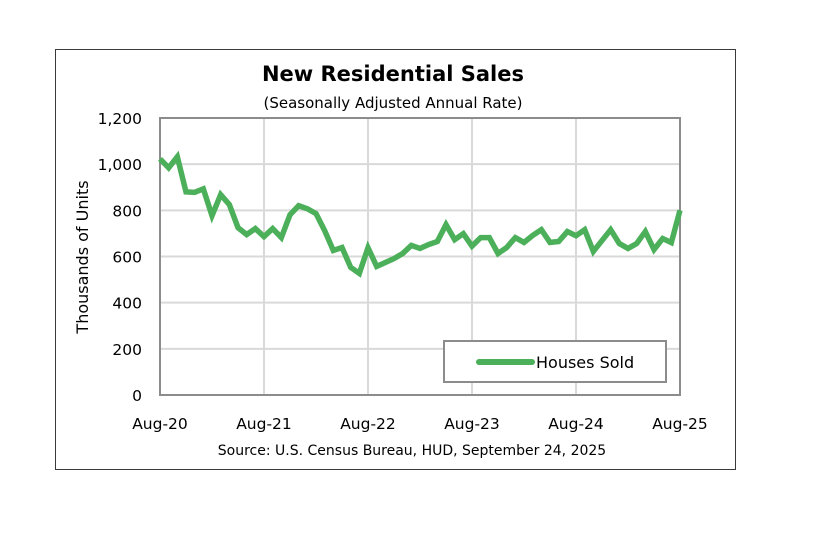 The image size is (826, 546). I want to click on y-tick-label: 1,000, so click(120, 165).